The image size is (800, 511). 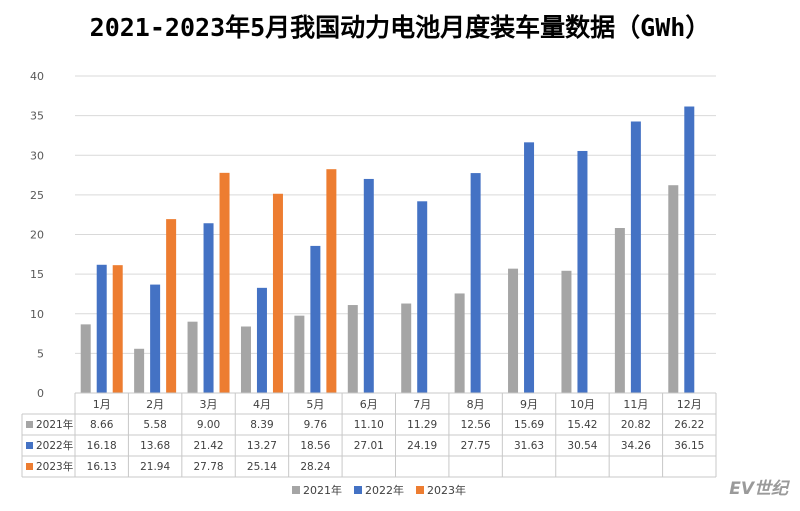 What do you see at coordinates (315, 446) in the screenshot?
I see `data-label: 18.56` at bounding box center [315, 446].